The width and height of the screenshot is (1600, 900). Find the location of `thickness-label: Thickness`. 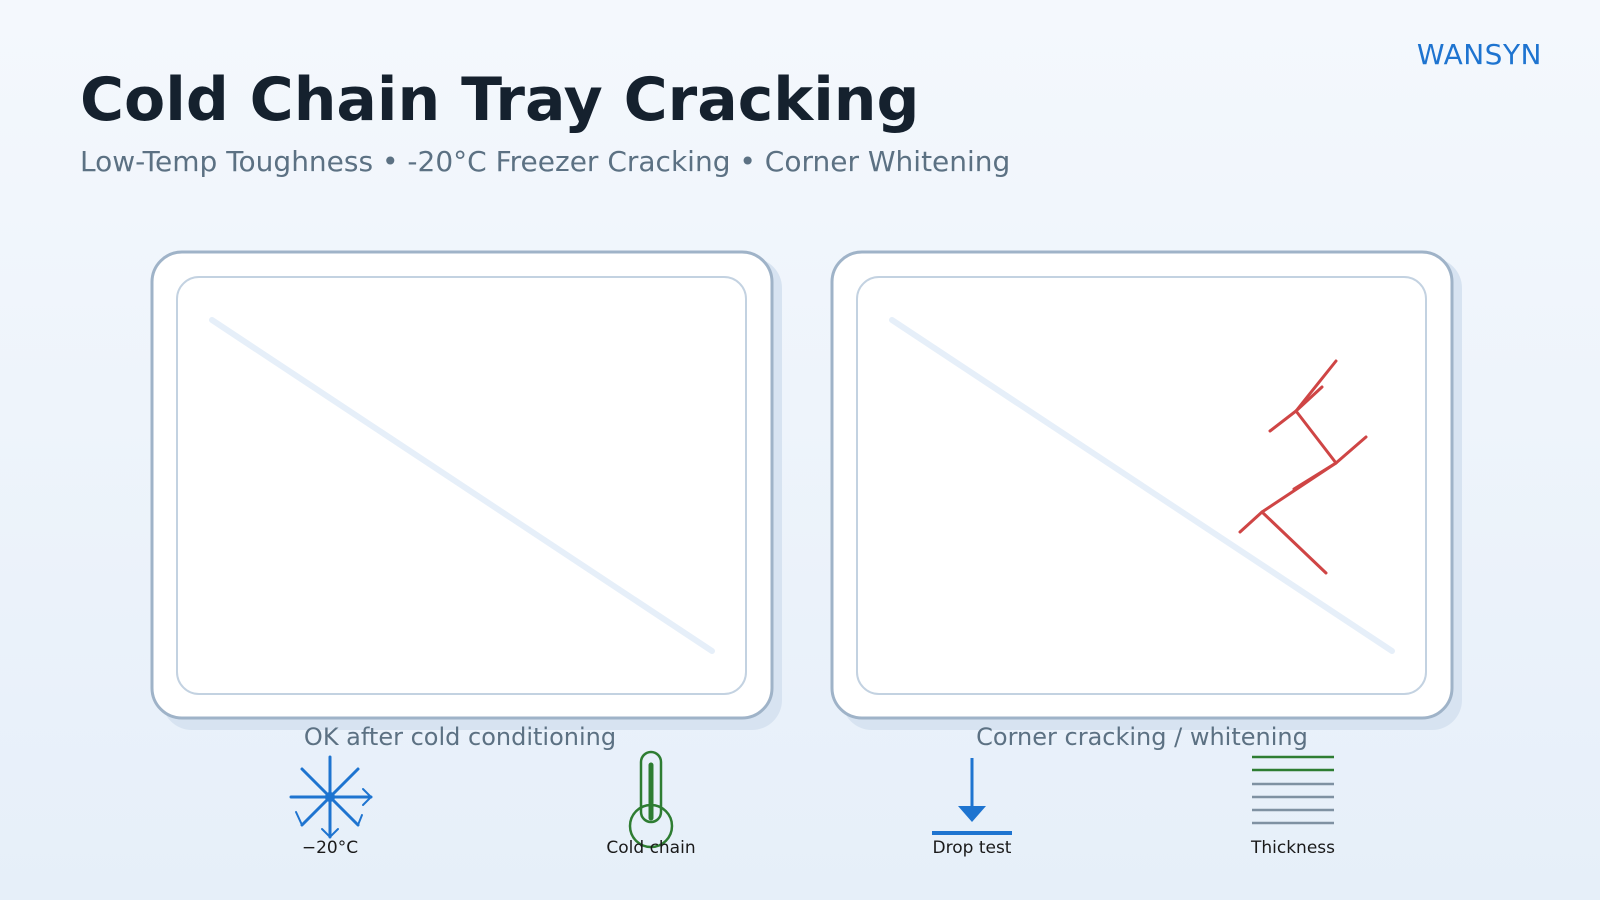

thickness-label: Thickness is located at coordinates (1292, 848).